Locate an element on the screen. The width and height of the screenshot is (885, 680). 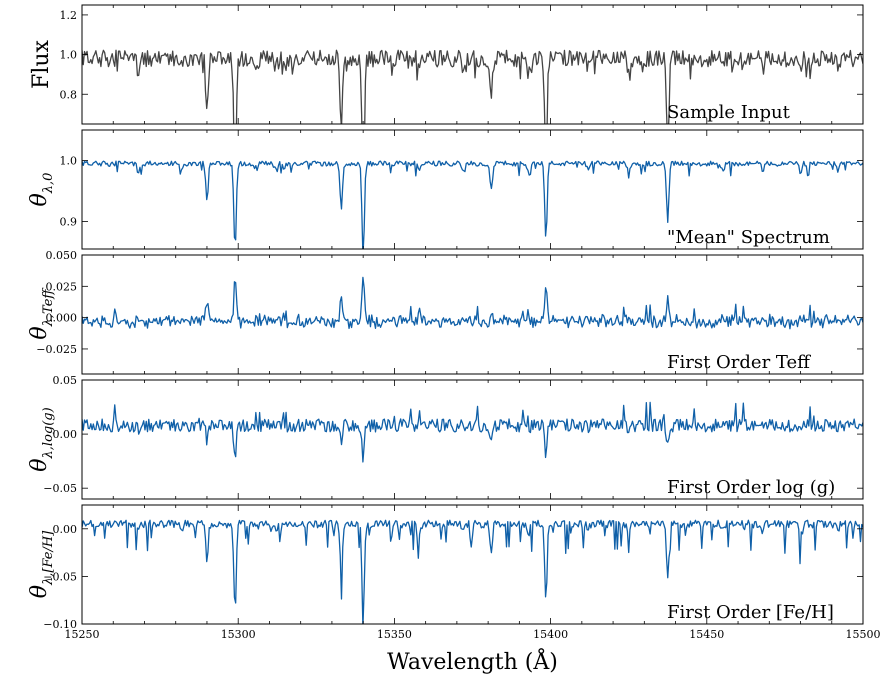
y-axis-label: θλ,log(g) is located at coordinates (41, 439).